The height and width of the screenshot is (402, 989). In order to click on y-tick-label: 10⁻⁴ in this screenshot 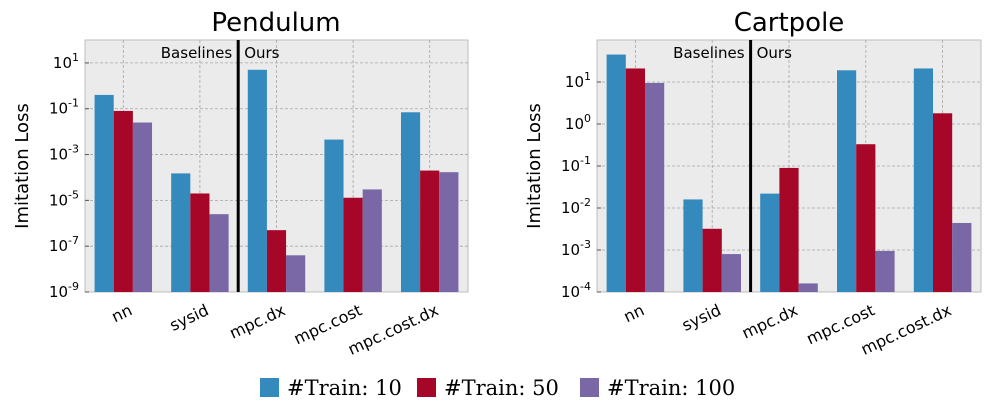, I will do `click(576, 290)`.